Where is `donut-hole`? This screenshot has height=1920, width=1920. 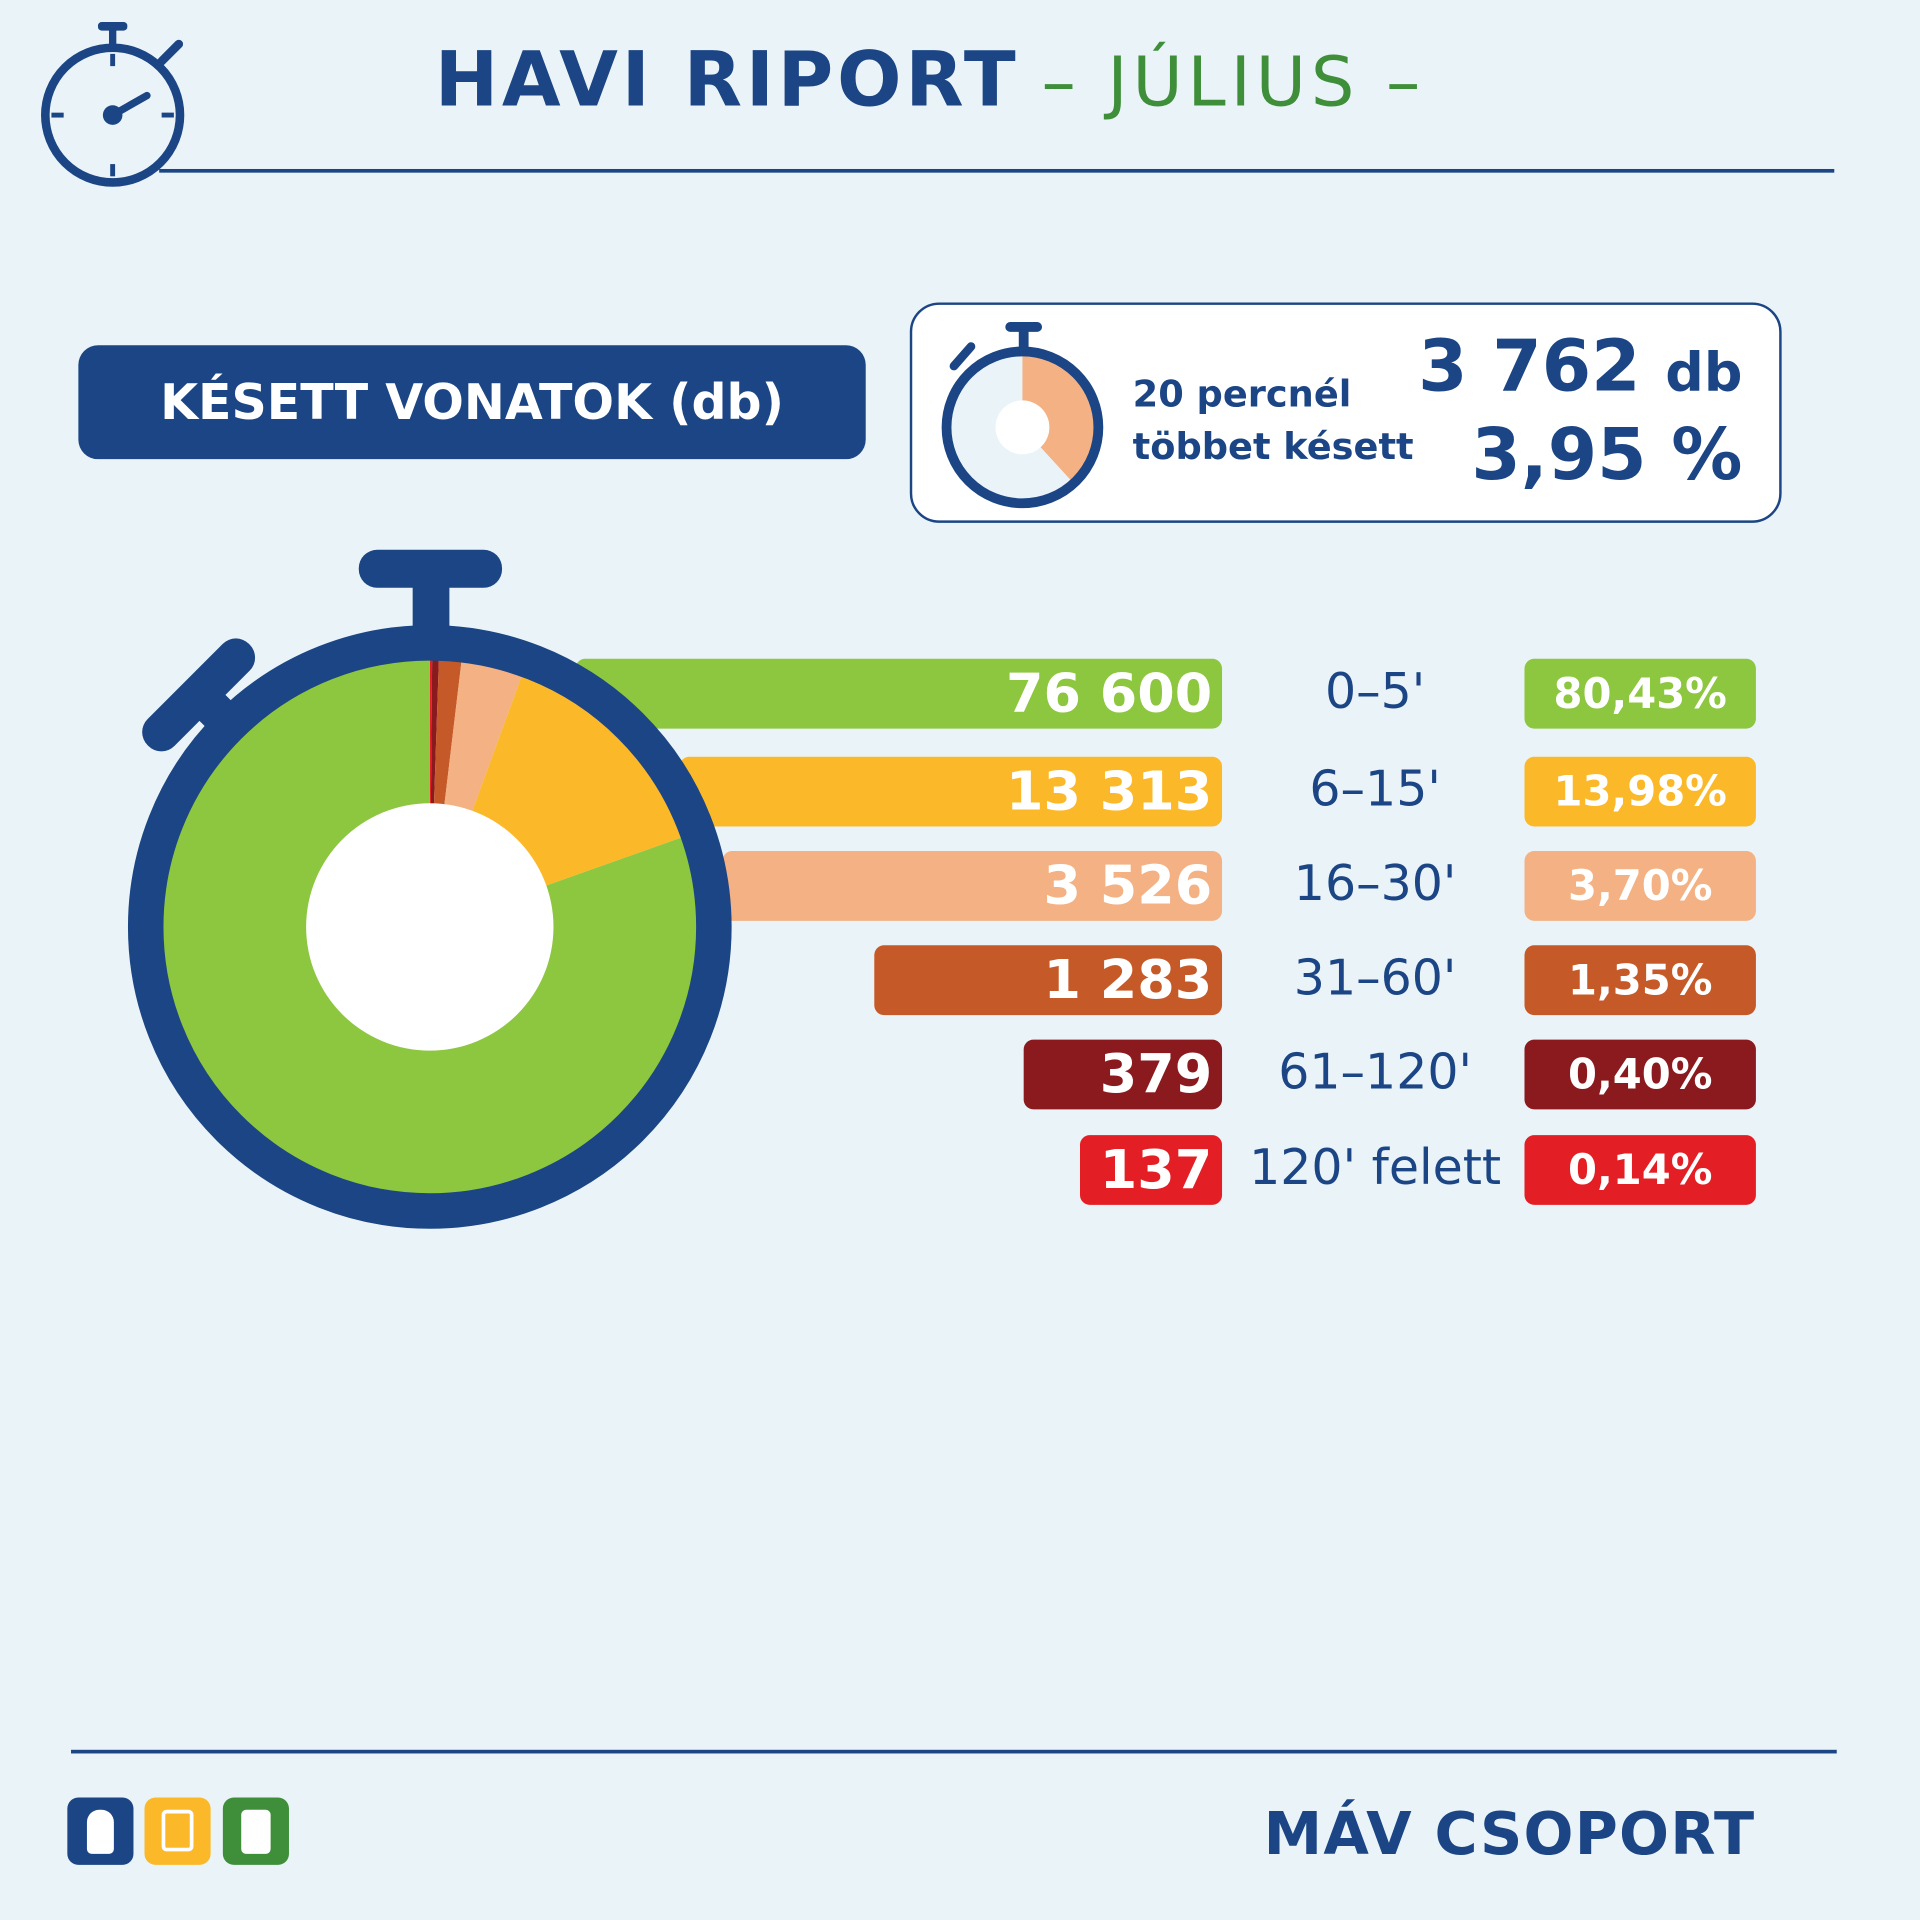
donut-hole is located at coordinates (430, 927).